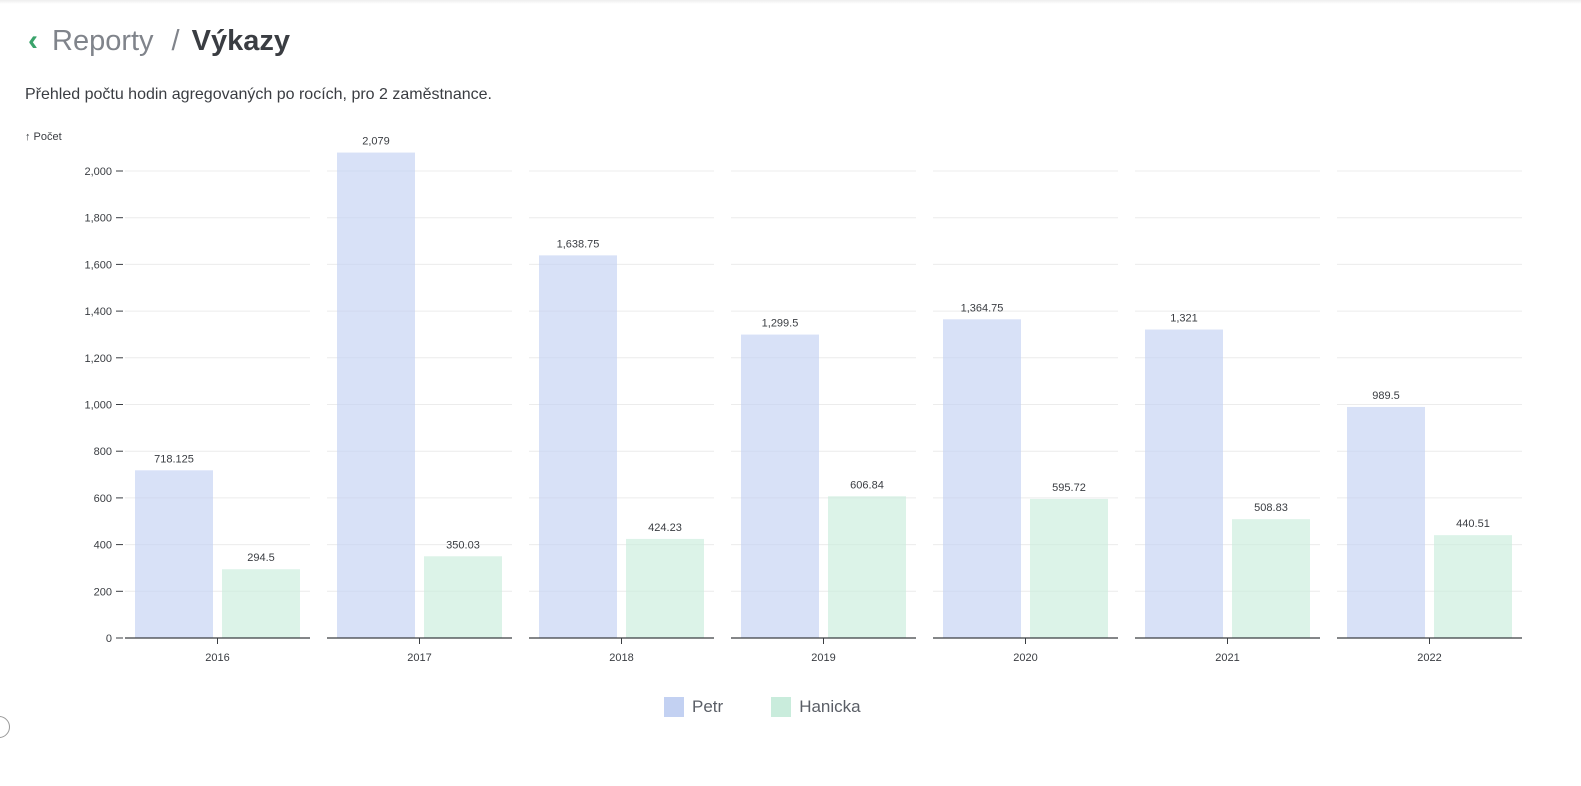  What do you see at coordinates (1069, 488) in the screenshot?
I see `data-label: 595.72` at bounding box center [1069, 488].